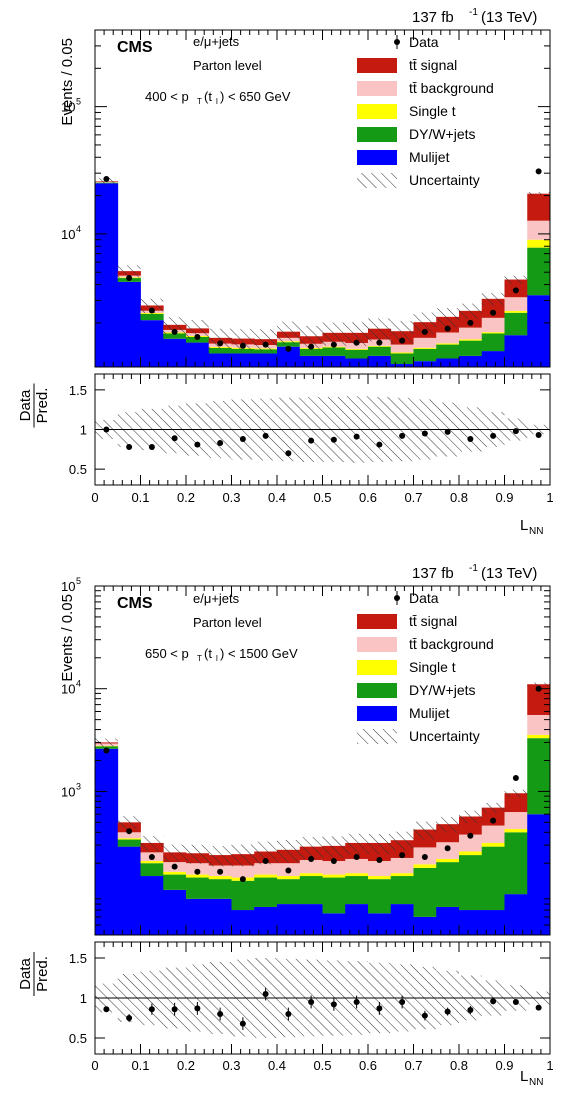 This screenshot has height=1093, width=564. What do you see at coordinates (167, 653) in the screenshot?
I see `pt-range-label: 650 < p` at bounding box center [167, 653].